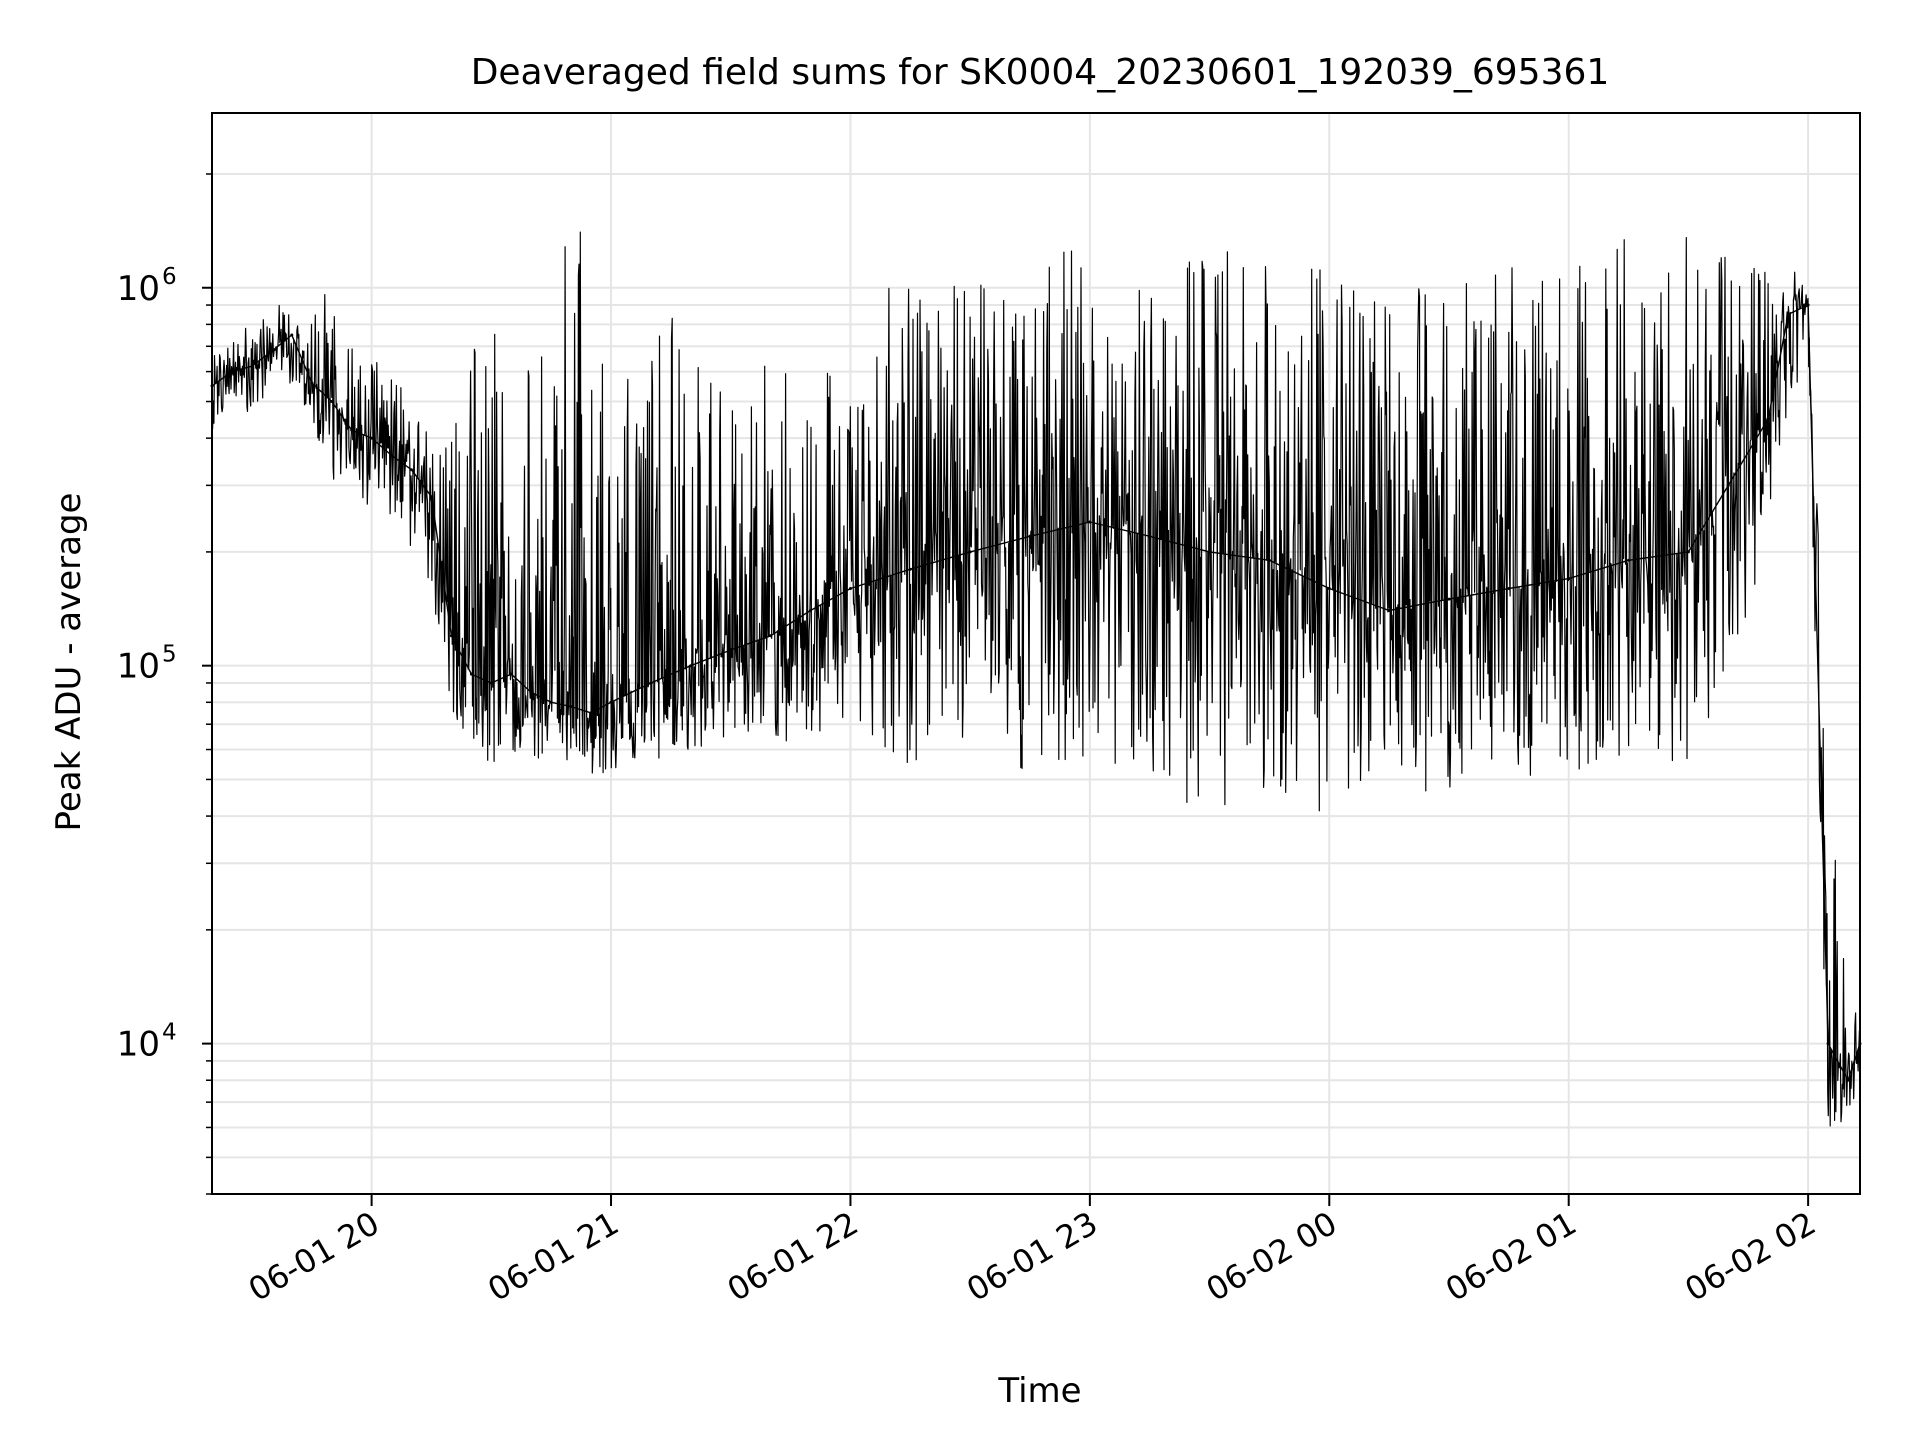 Image resolution: width=1920 pixels, height=1440 pixels. I want to click on y-tick-label-exponent: 6, so click(169, 277).